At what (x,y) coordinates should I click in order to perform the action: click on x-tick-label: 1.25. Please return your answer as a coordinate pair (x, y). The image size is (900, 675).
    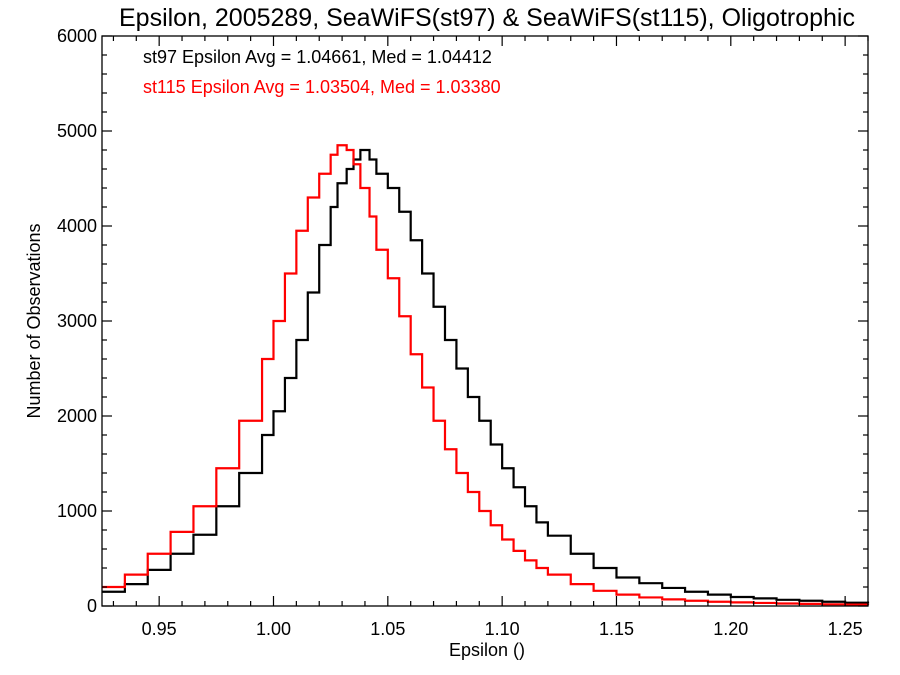
    Looking at the image, I should click on (845, 629).